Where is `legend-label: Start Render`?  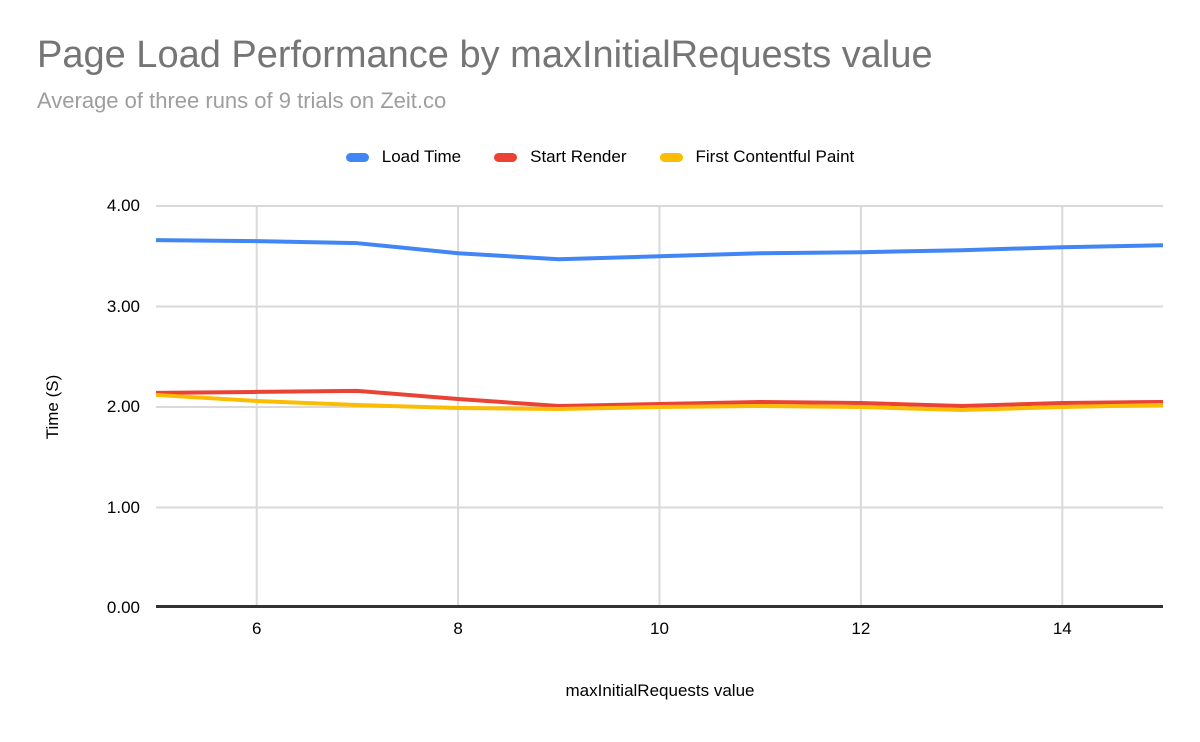 legend-label: Start Render is located at coordinates (578, 156).